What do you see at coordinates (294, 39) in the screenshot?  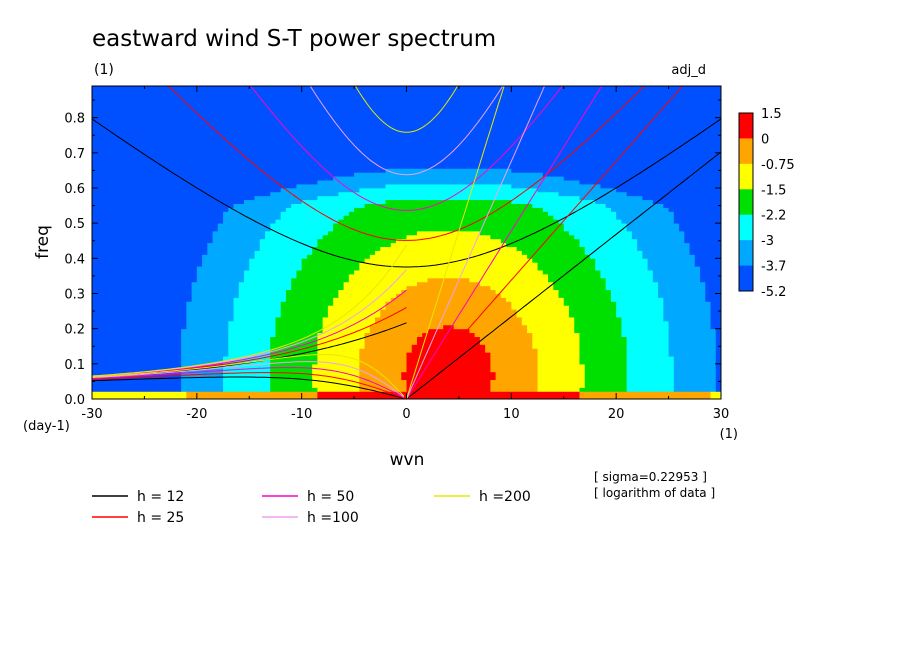 I see `chart-title: eastward wind S-T power spectrum` at bounding box center [294, 39].